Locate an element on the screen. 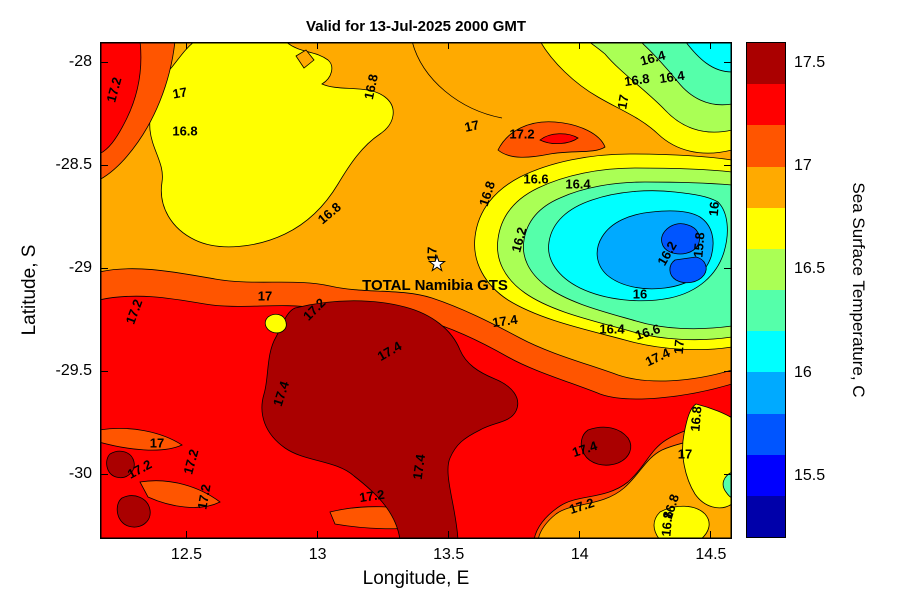 The height and width of the screenshot is (600, 900). station-label: TOTAL Namibia GTS is located at coordinates (435, 285).